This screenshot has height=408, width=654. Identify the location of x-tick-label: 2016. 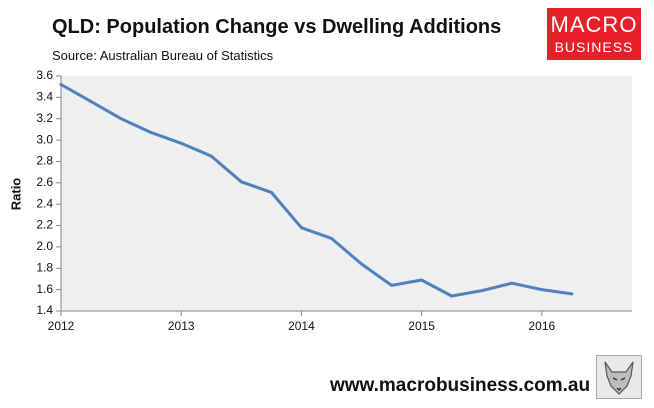
(541, 326).